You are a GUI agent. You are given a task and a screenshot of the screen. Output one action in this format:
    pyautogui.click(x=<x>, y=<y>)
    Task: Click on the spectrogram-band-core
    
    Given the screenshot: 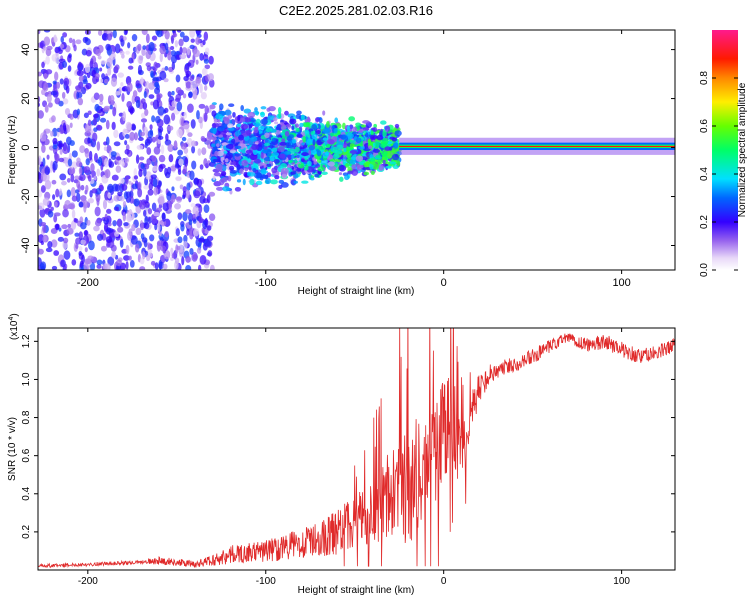 What is the action you would take?
    pyautogui.click(x=537, y=146)
    